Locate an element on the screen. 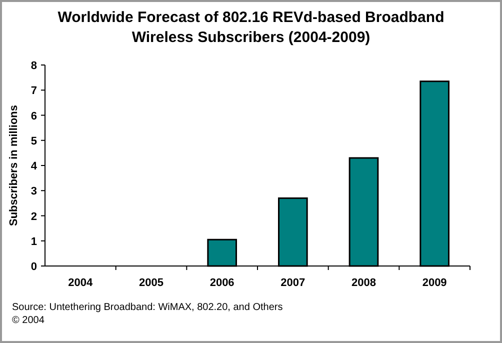 This screenshot has height=343, width=502. y-tick-label: 0 is located at coordinates (33, 267).